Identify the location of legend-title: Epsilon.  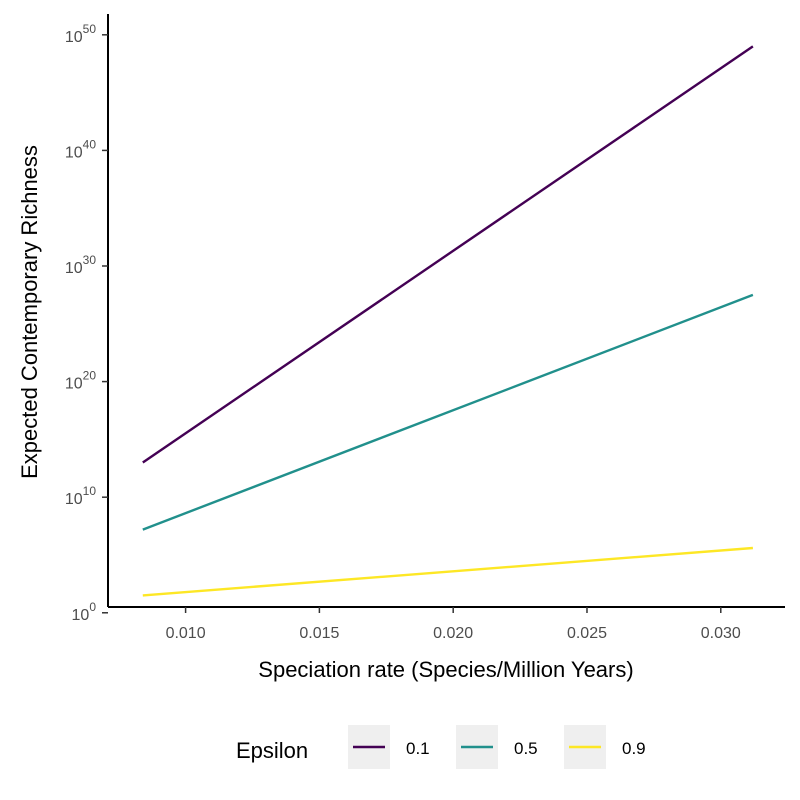
(272, 750).